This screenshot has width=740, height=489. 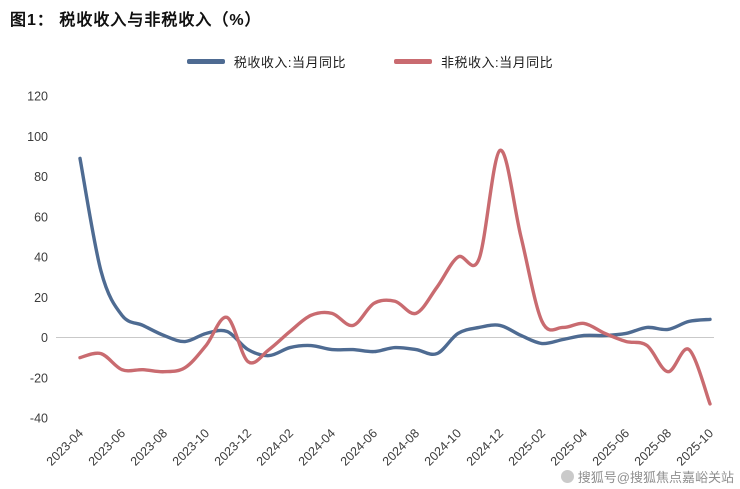 I want to click on watermark: 搜狐号@搜狐焦点嘉峪关站, so click(x=647, y=476).